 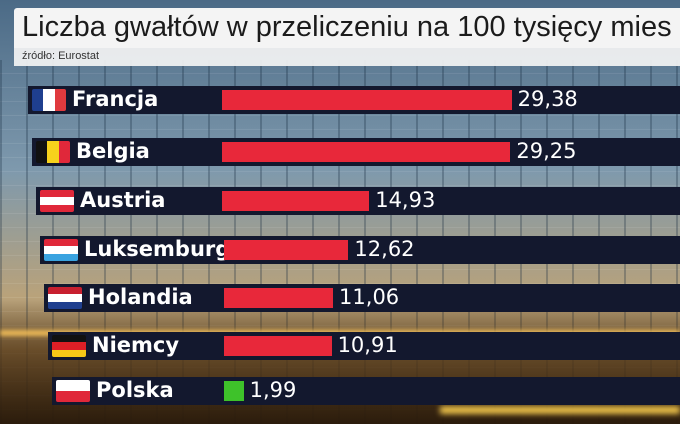 I want to click on germany-flag-icon, so click(x=69, y=346).